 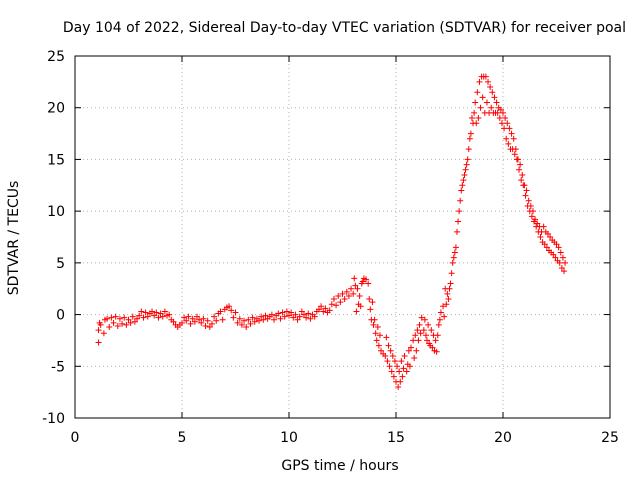 I want to click on y-tick-label: 20, so click(x=56, y=109).